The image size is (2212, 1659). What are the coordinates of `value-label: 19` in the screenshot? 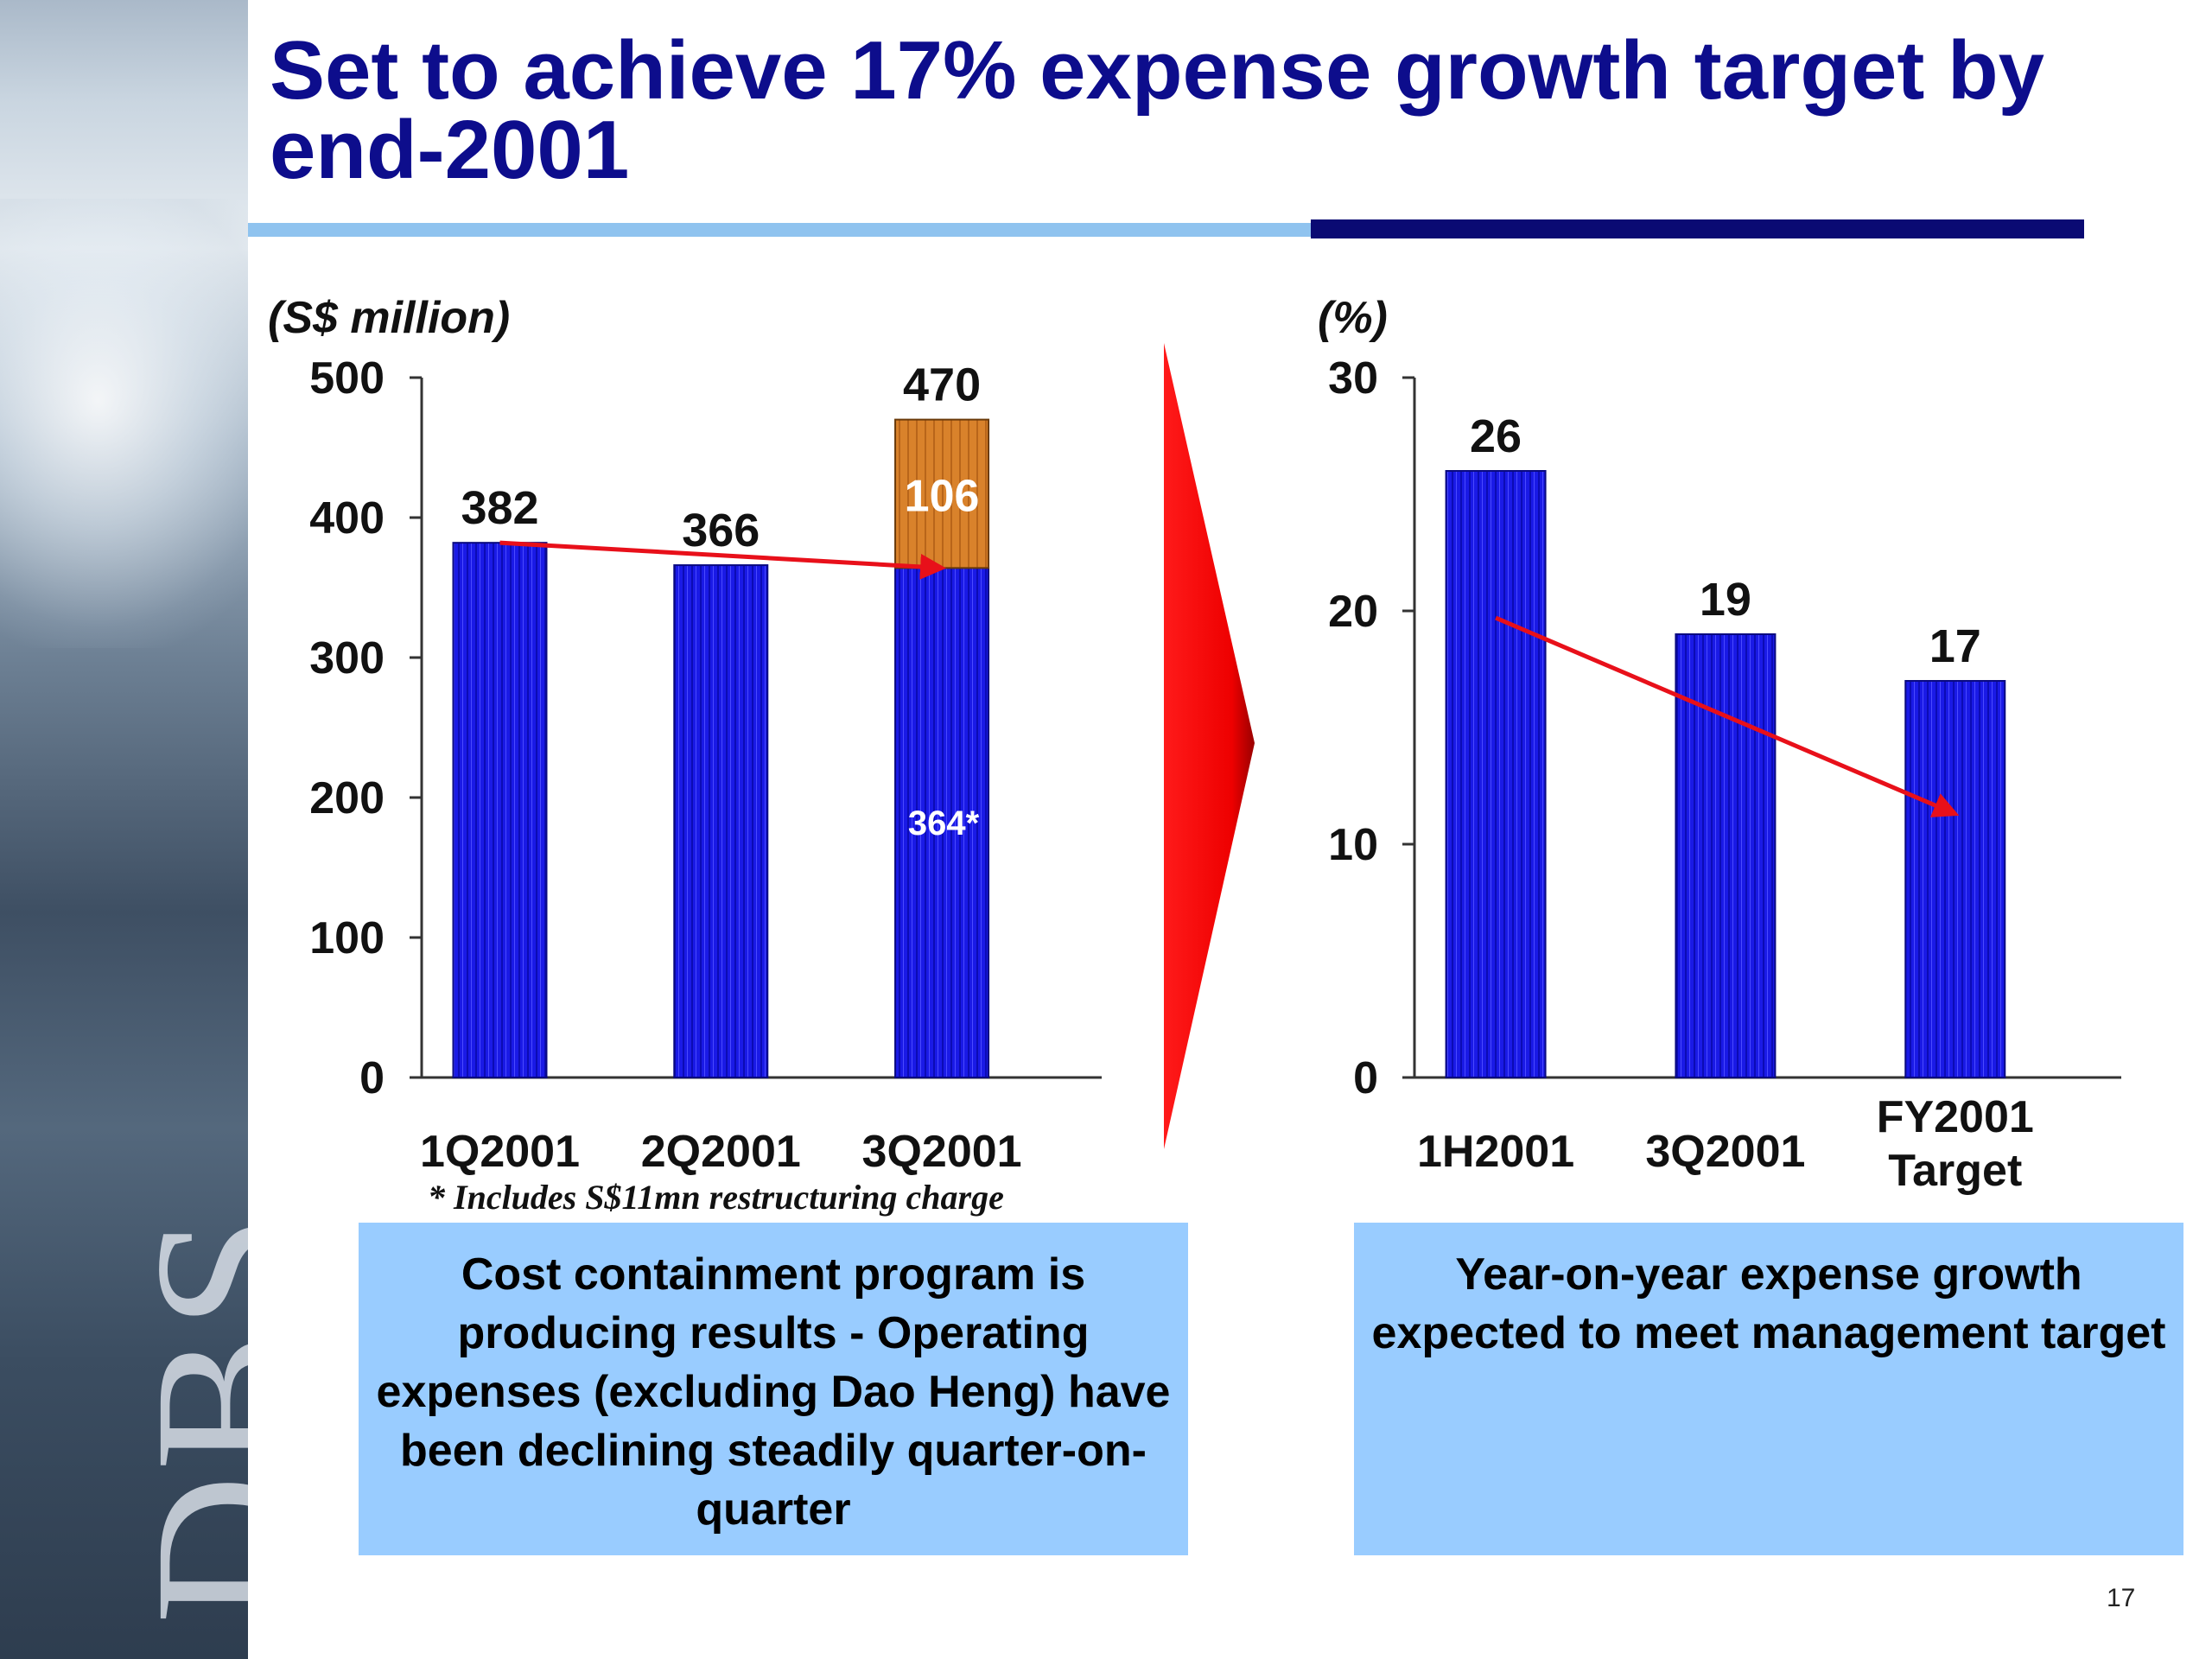 It's located at (1725, 600).